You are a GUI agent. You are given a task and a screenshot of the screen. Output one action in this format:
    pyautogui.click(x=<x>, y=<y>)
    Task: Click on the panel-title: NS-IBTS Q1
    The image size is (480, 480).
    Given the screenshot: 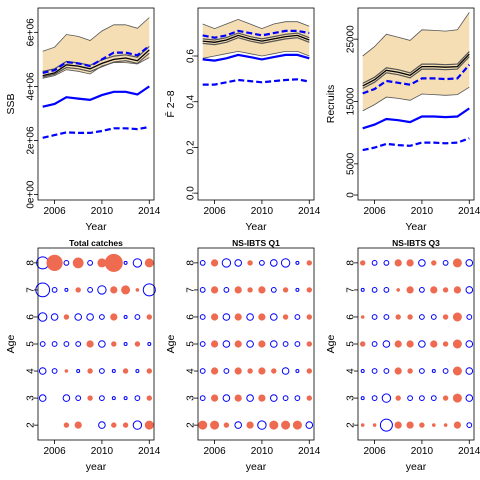 What is the action you would take?
    pyautogui.click(x=256, y=243)
    